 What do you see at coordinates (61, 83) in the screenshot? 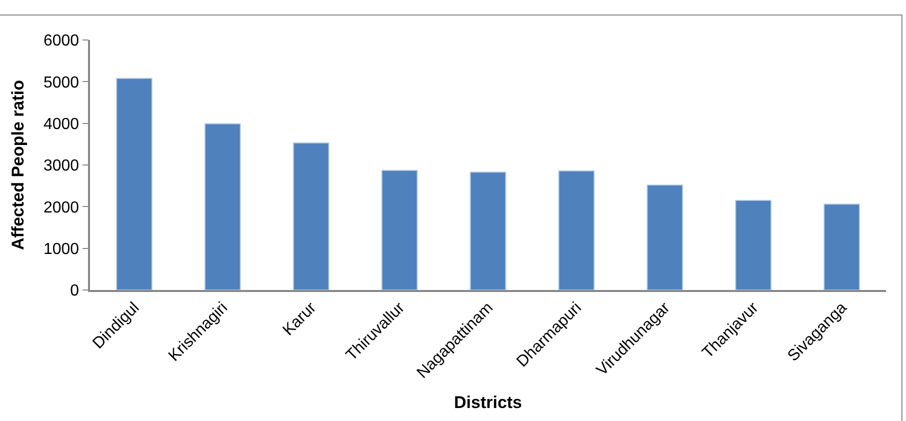
I see `y-tick-label: 5000` at bounding box center [61, 83].